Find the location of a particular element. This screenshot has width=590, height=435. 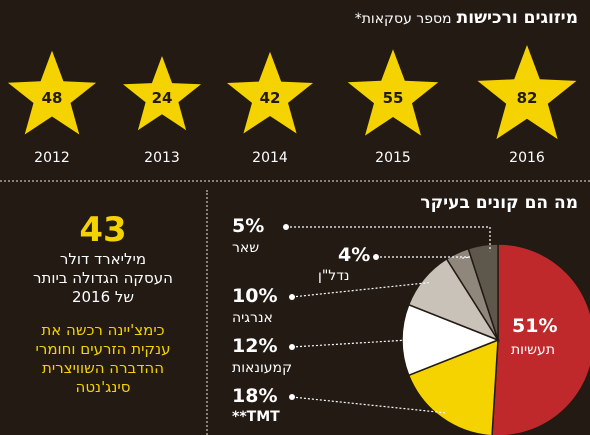

header-subtitle: מספר עסקאות* is located at coordinates (403, 19).